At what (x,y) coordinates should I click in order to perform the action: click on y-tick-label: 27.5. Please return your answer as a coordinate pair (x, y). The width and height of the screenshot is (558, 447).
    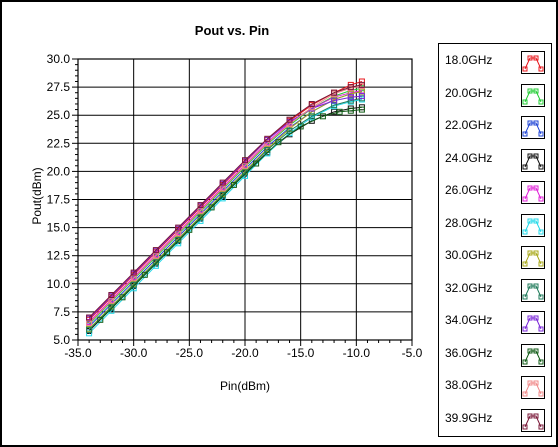
    Looking at the image, I should click on (59, 87).